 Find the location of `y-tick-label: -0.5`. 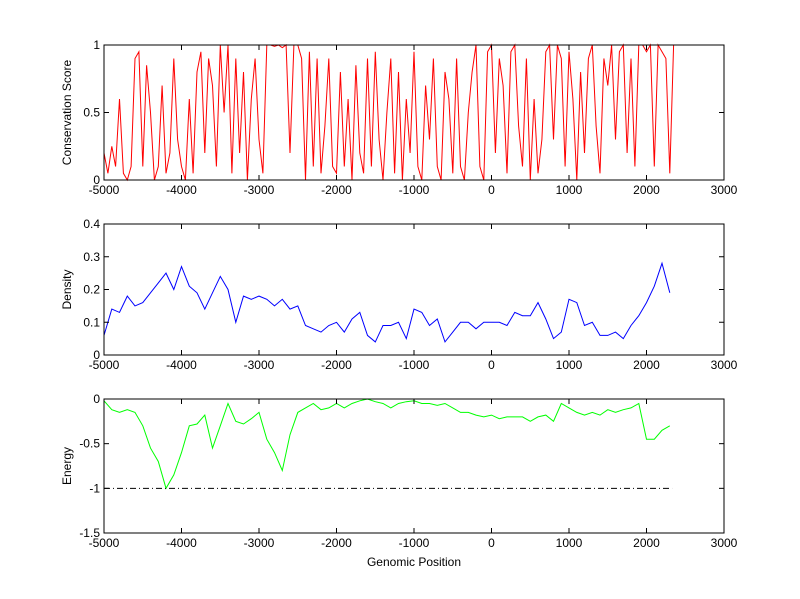

y-tick-label: -0.5 is located at coordinates (89, 444).